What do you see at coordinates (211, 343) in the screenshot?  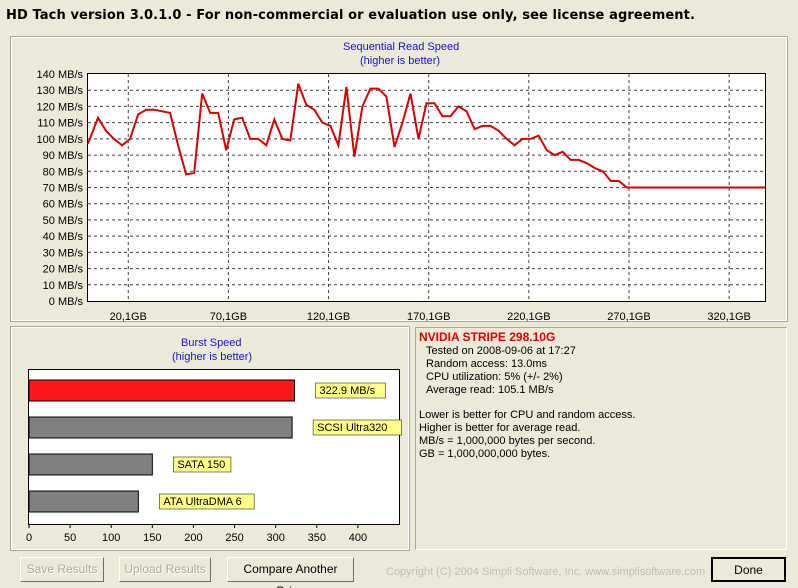 I see `burst-chart-title: Burst Speed` at bounding box center [211, 343].